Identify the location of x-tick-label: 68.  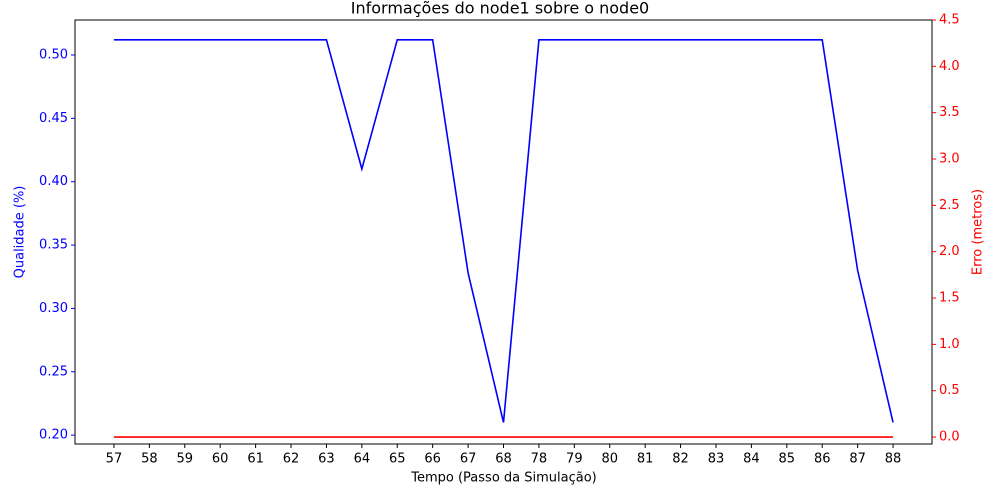
(503, 459).